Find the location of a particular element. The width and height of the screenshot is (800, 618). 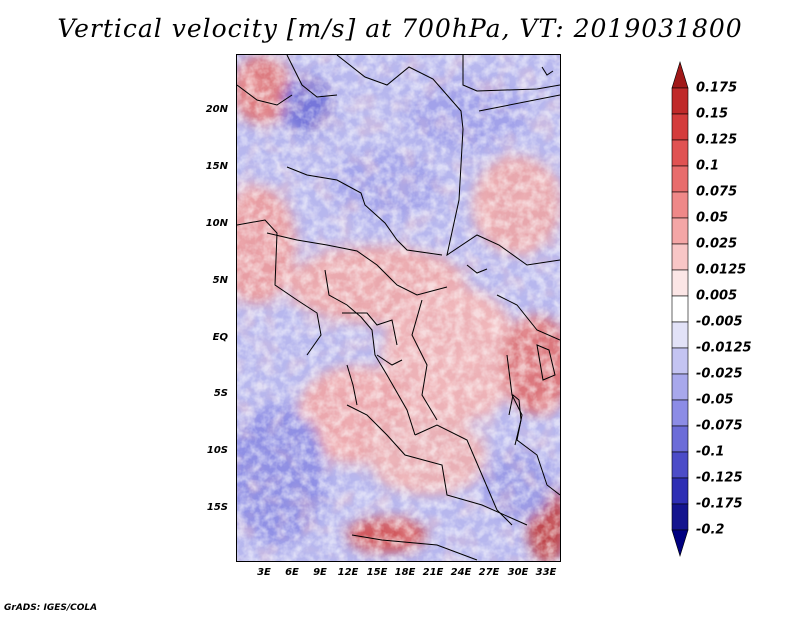

x-tick-label: 30E is located at coordinates (518, 572).